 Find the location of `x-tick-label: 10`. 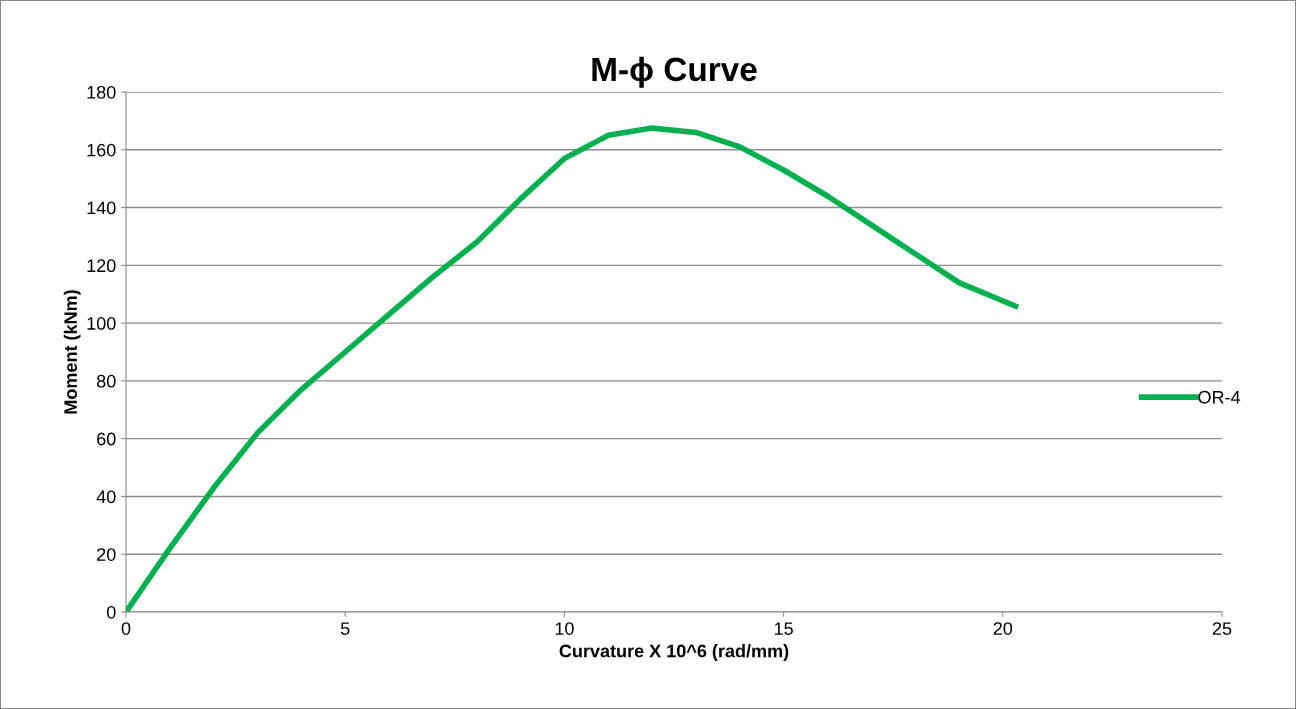

x-tick-label: 10 is located at coordinates (564, 628).